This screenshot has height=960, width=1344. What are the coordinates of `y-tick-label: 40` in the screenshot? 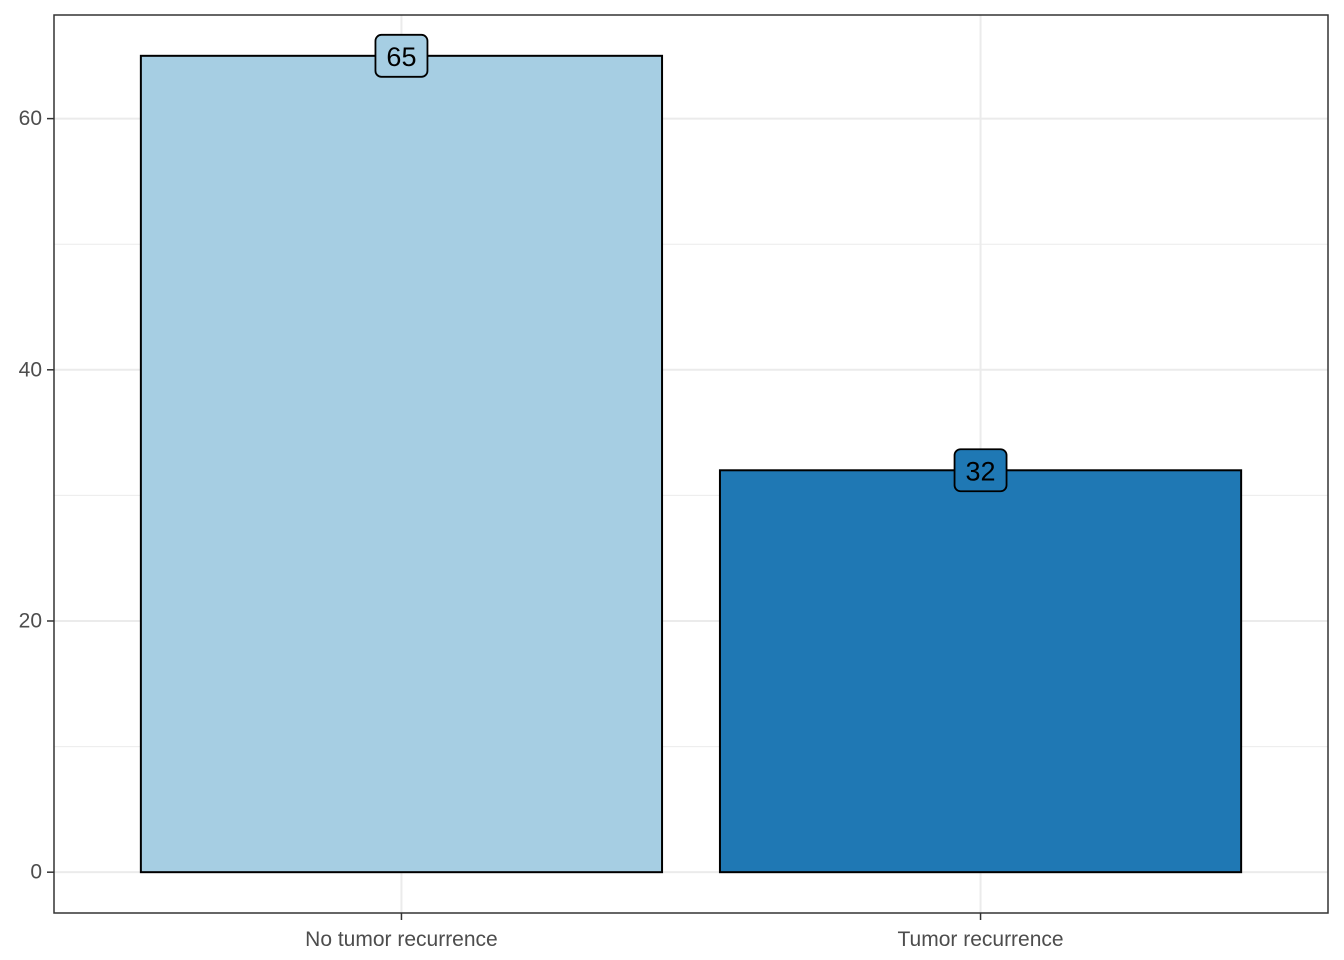 It's located at (30, 369).